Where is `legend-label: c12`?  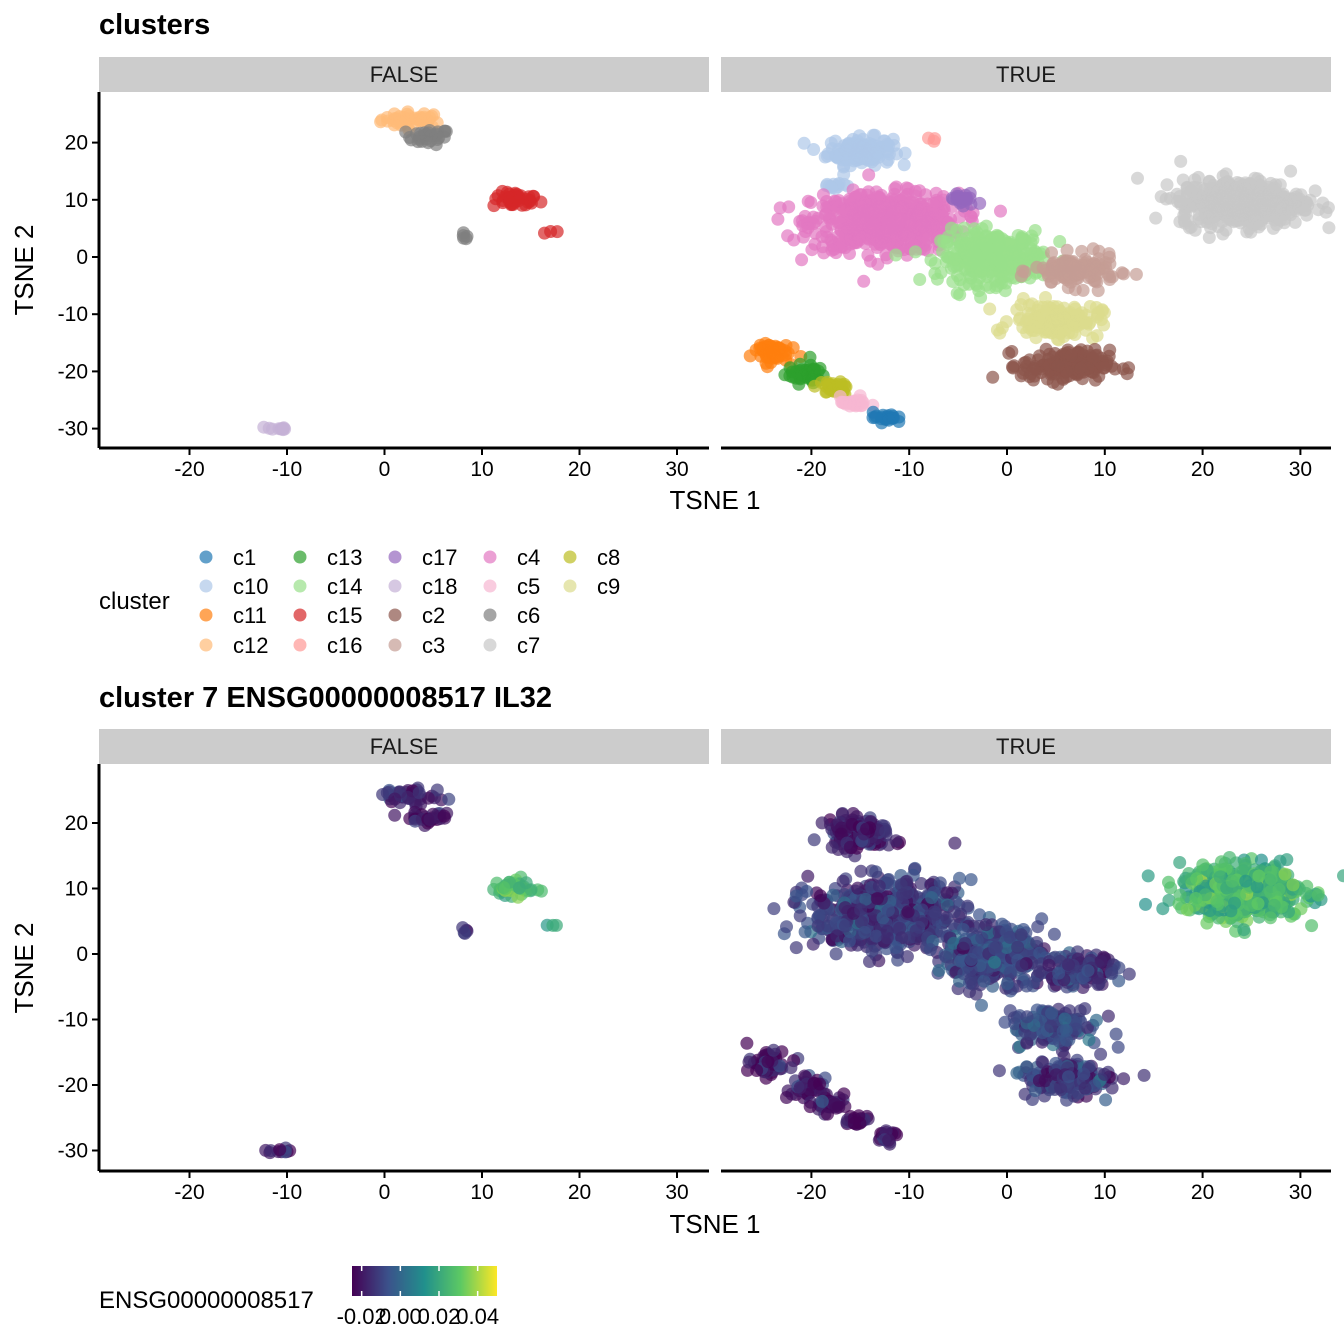 legend-label: c12 is located at coordinates (250, 645).